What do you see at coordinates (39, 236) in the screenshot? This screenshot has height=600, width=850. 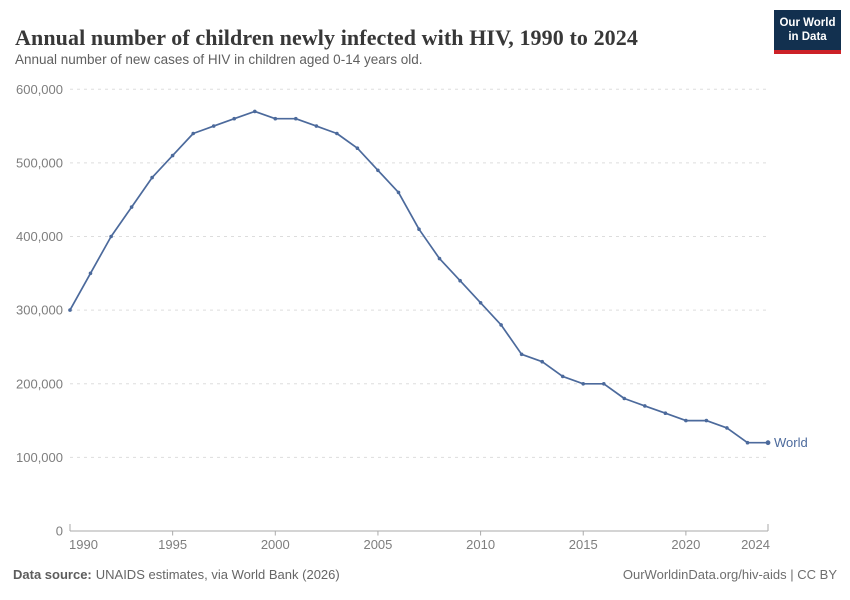 I see `y-axis-tick-label: 400,000` at bounding box center [39, 236].